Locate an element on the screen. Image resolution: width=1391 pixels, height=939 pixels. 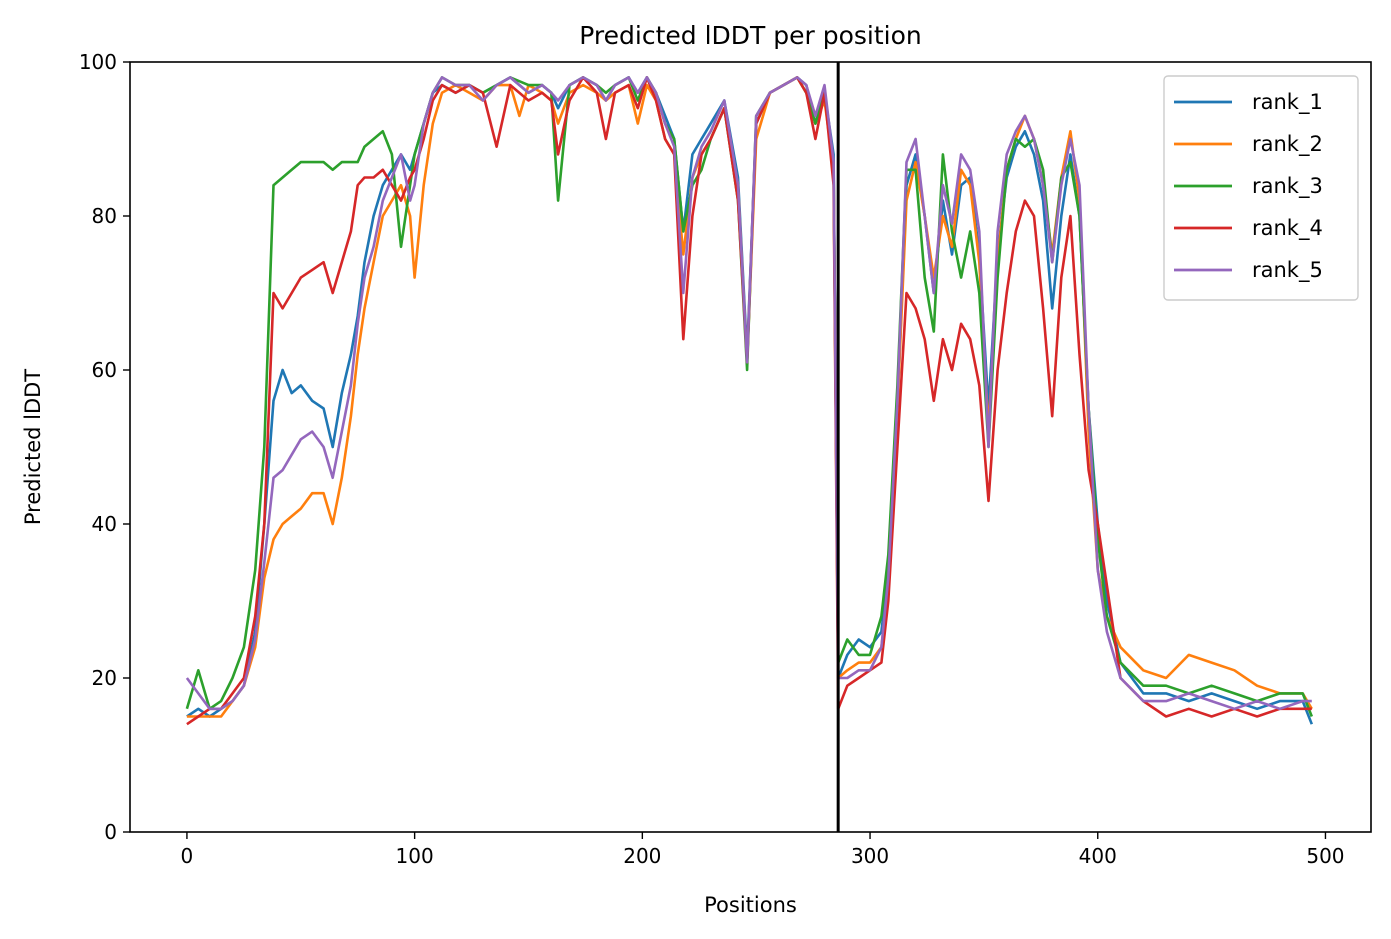
legend-label-rank-4: rank_4 is located at coordinates (1287, 228).